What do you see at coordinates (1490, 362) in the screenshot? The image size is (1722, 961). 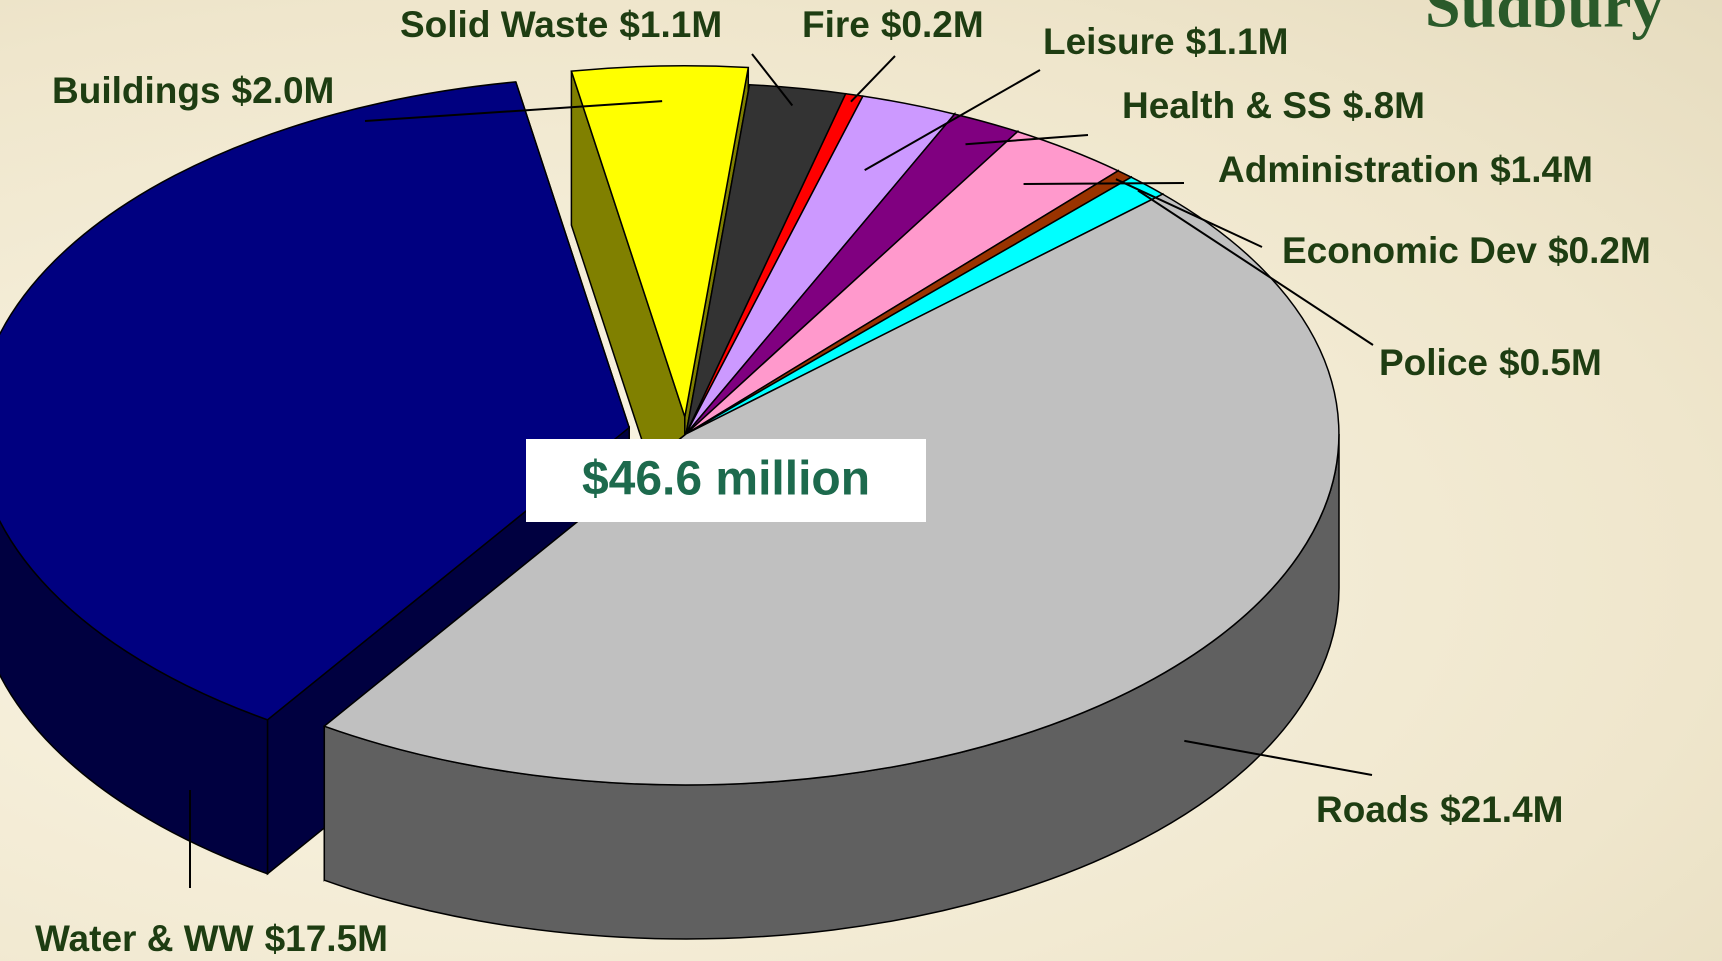 I see `data-label: Police $0.5M` at bounding box center [1490, 362].